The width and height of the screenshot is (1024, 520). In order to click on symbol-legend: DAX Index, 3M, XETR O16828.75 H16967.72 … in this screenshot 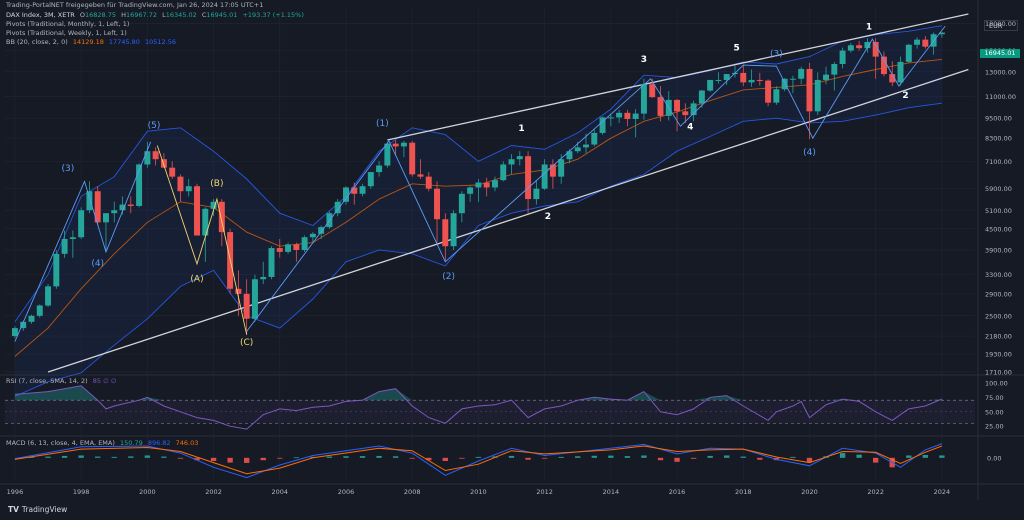, I will do `click(156, 15)`.